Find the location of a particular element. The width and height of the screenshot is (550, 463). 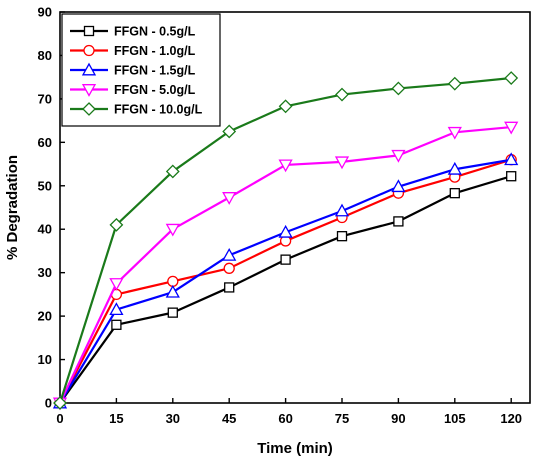

y-tick-label: 10 is located at coordinates (45, 359).